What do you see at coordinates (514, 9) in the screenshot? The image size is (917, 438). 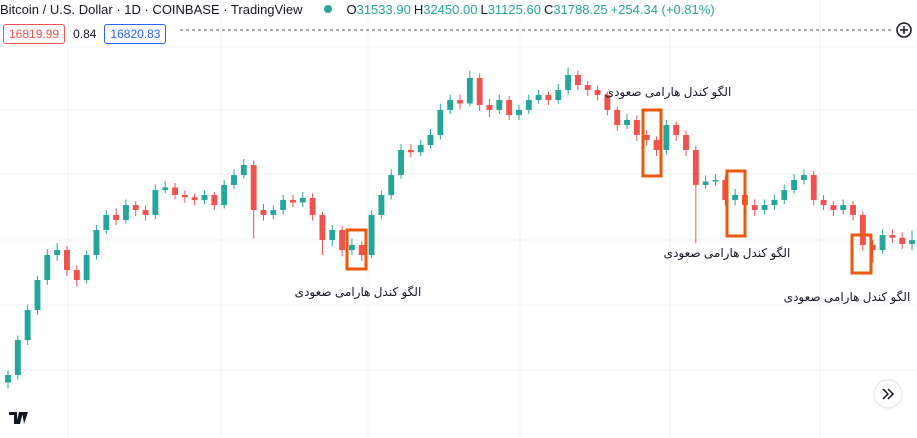 I see `ohlc-value: 31125.60` at bounding box center [514, 9].